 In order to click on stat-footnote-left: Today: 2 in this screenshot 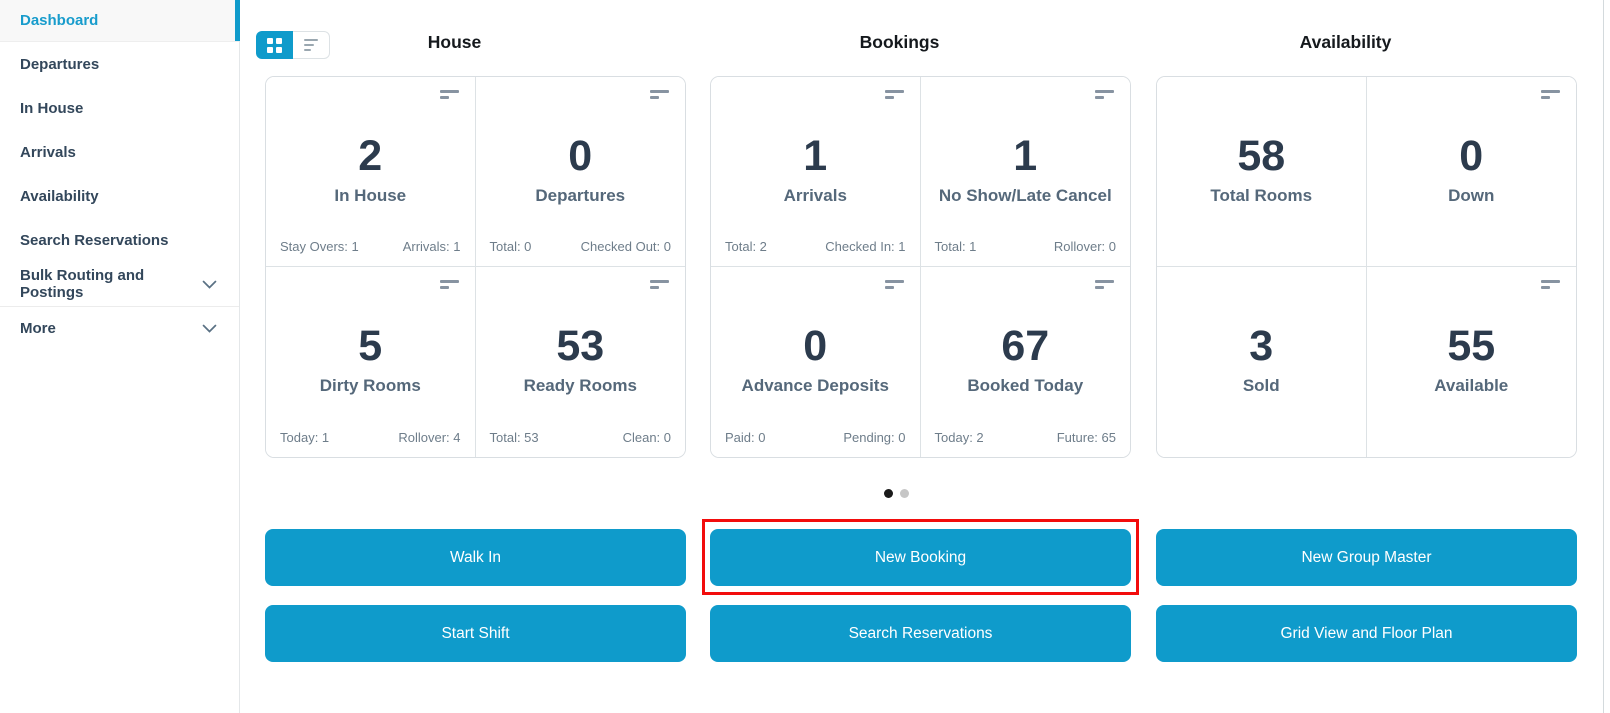, I will do `click(959, 437)`.